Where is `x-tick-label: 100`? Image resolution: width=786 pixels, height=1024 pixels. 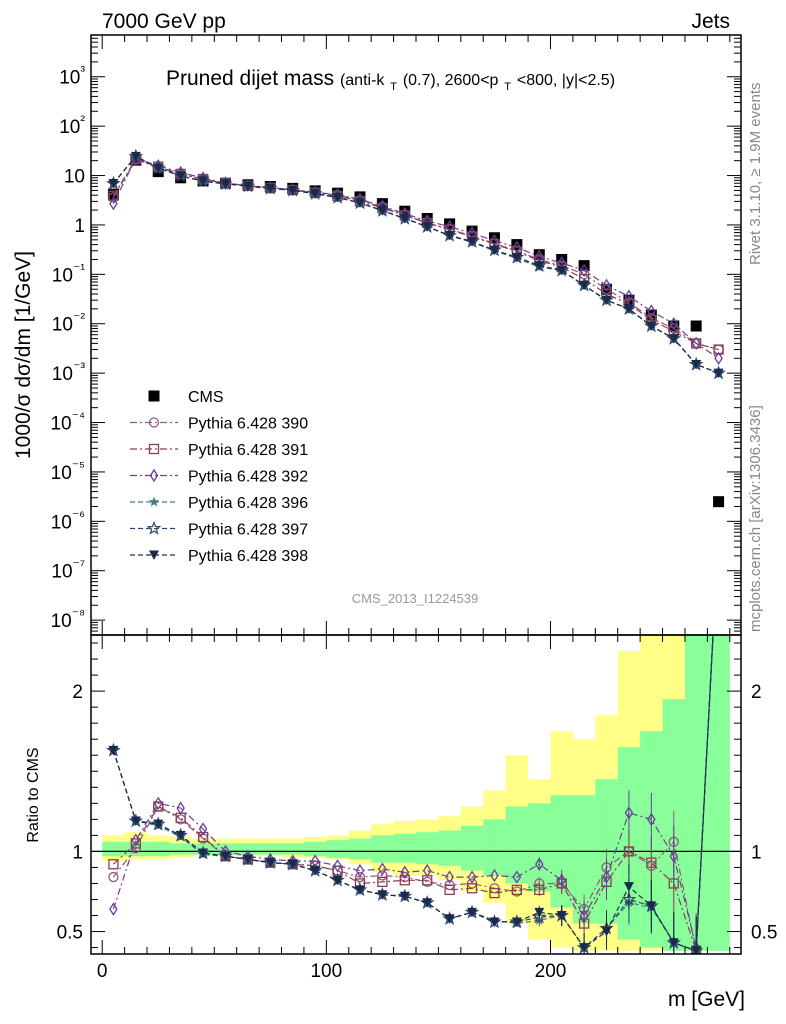
x-tick-label: 100 is located at coordinates (326, 971).